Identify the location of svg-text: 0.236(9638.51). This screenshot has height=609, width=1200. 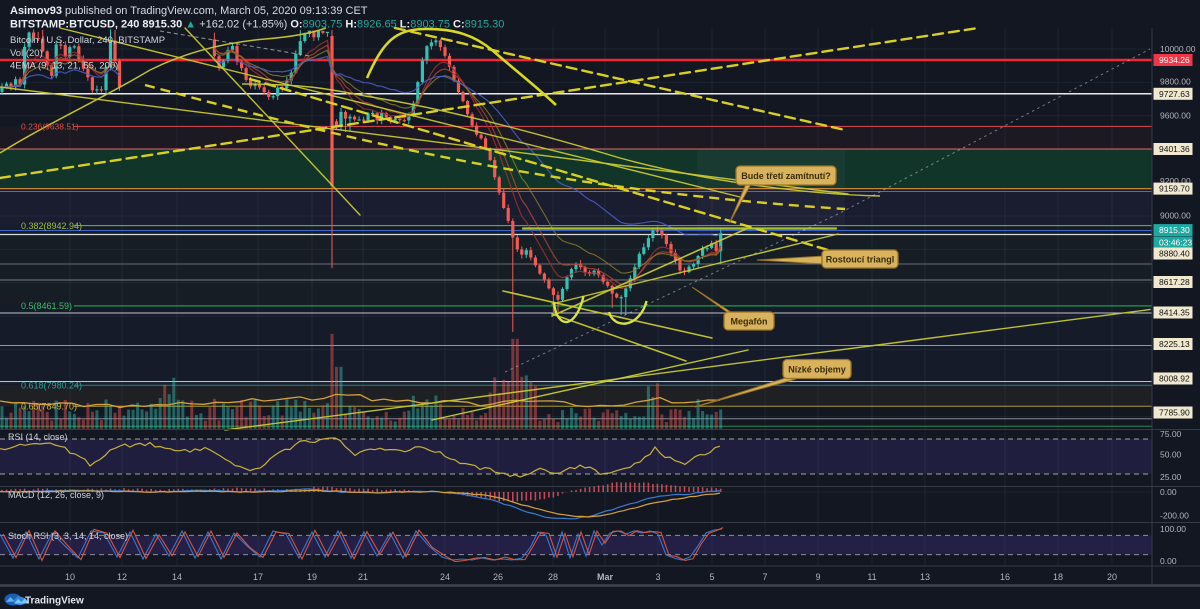
(50, 127).